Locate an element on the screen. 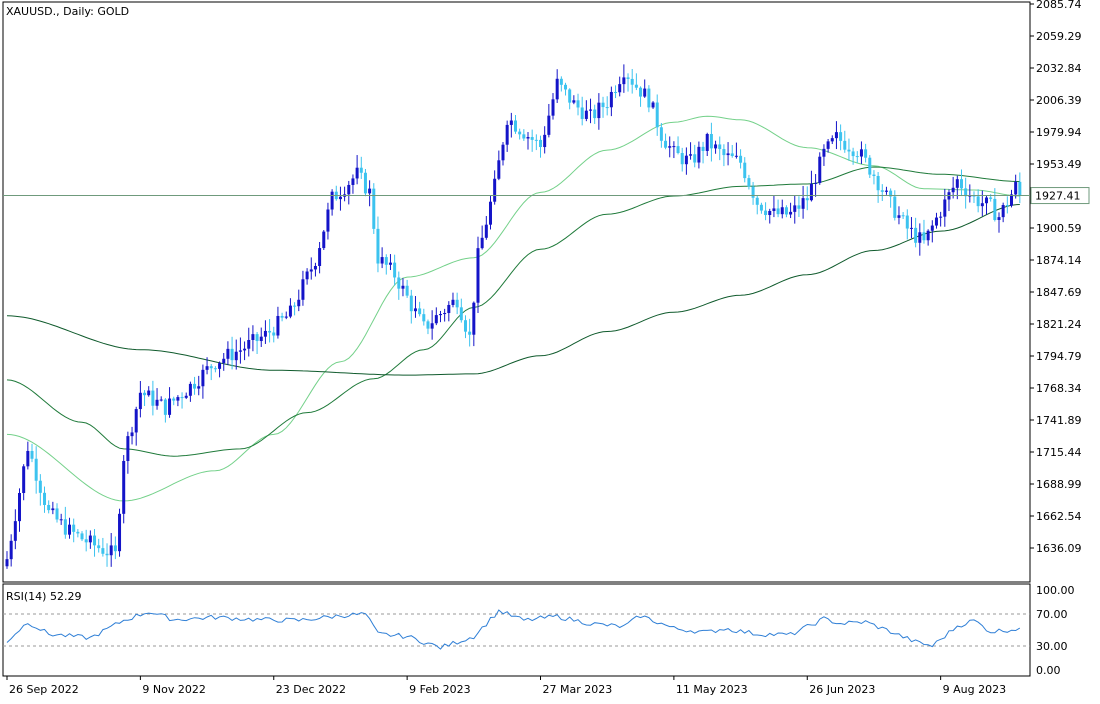 The height and width of the screenshot is (704, 1100). price-tick-label: 1768.34 is located at coordinates (1059, 388).